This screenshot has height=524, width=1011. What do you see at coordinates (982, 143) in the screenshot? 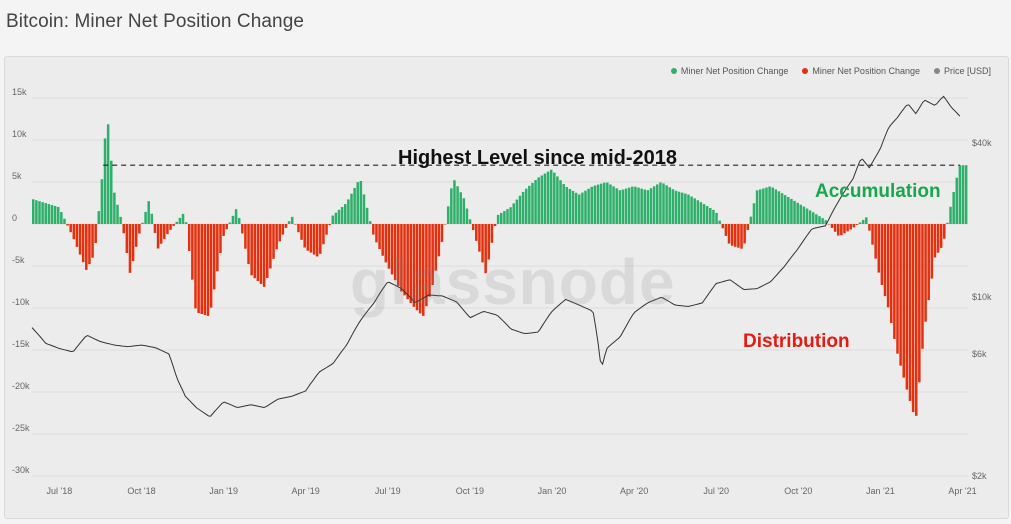
I see `y-right-tick-label: $40k` at bounding box center [982, 143].